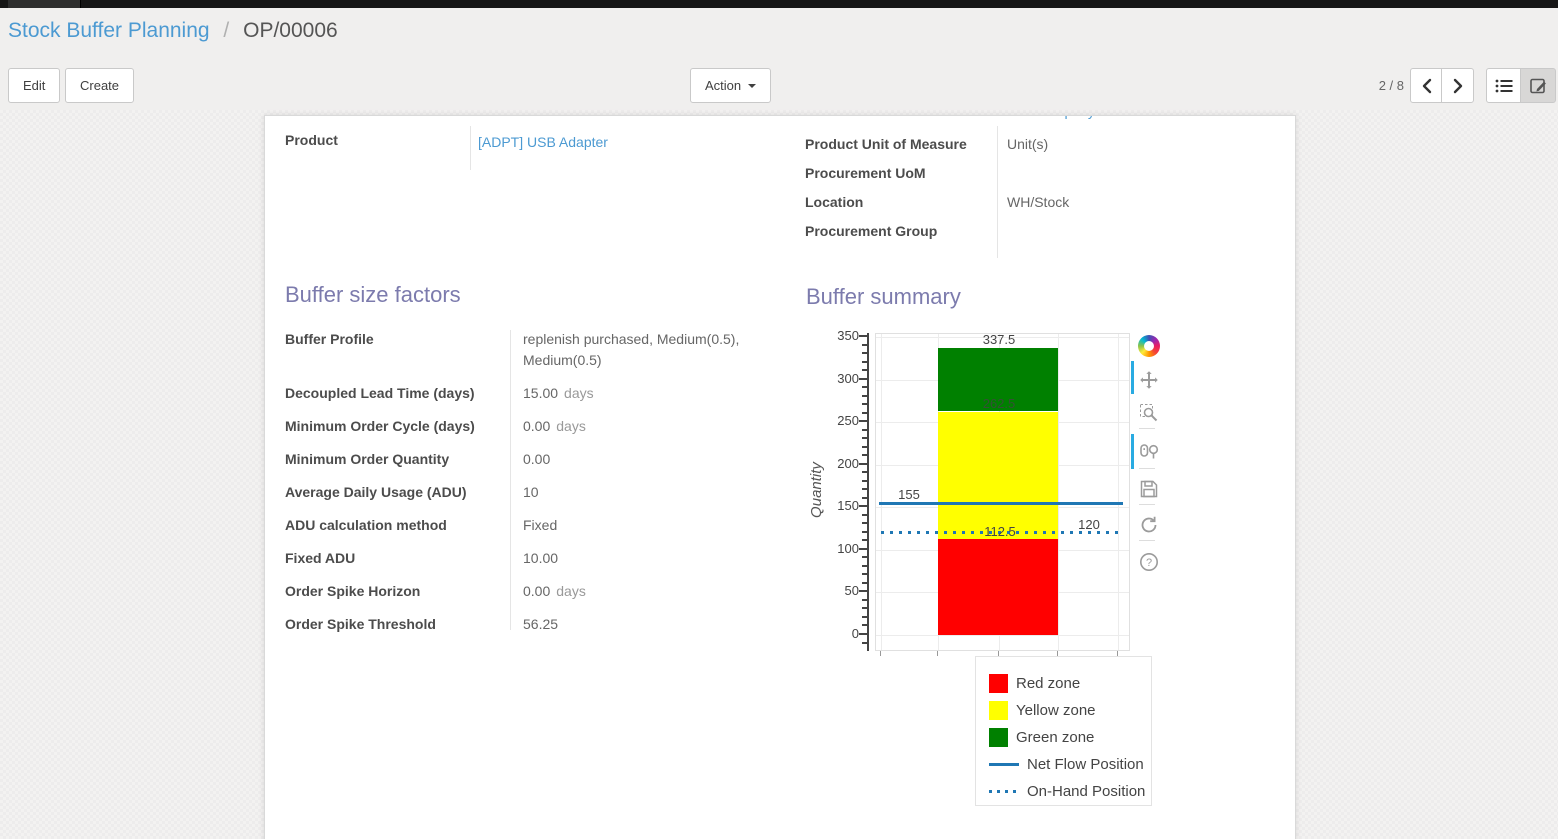 This screenshot has width=1558, height=839. What do you see at coordinates (373, 294) in the screenshot?
I see `buffer-size-factors-title: Buffer size factors` at bounding box center [373, 294].